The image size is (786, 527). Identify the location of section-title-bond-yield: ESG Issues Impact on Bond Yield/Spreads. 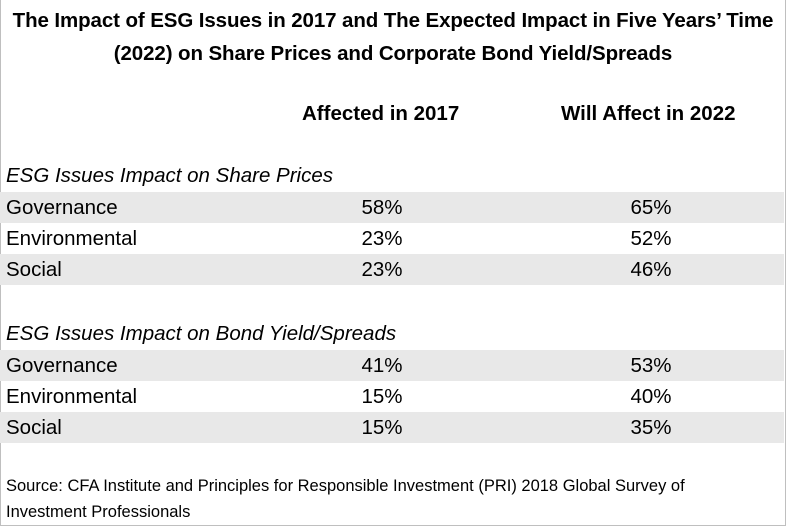
(201, 333).